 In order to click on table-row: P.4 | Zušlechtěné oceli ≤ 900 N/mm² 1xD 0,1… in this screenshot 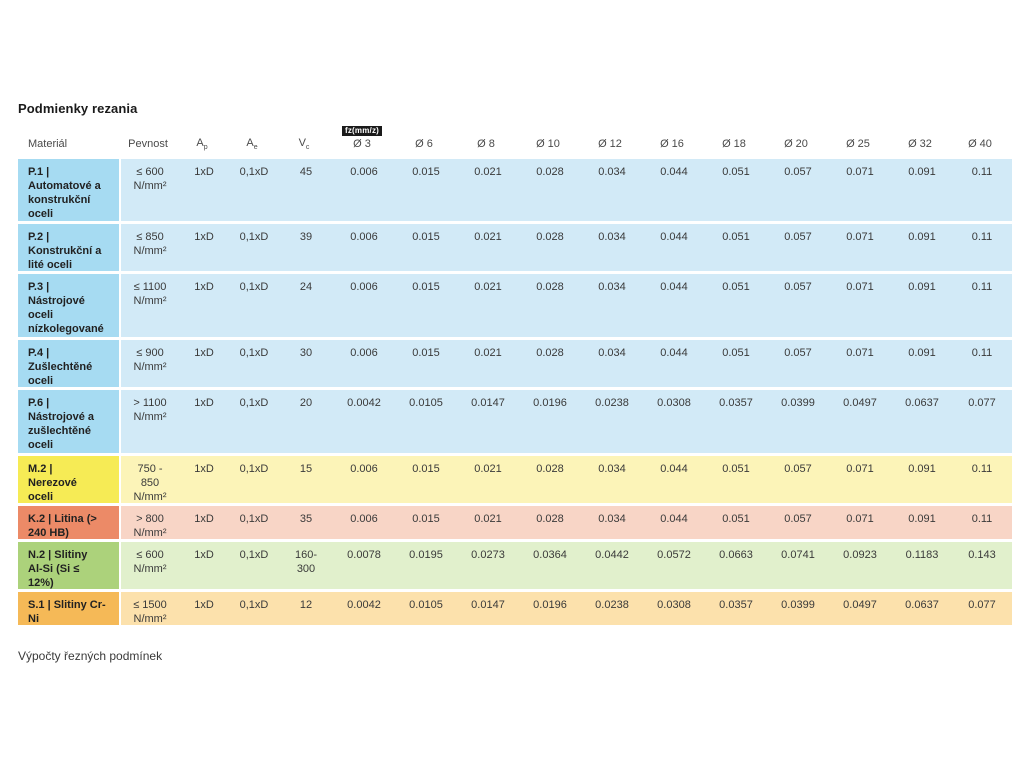, I will do `click(515, 363)`.